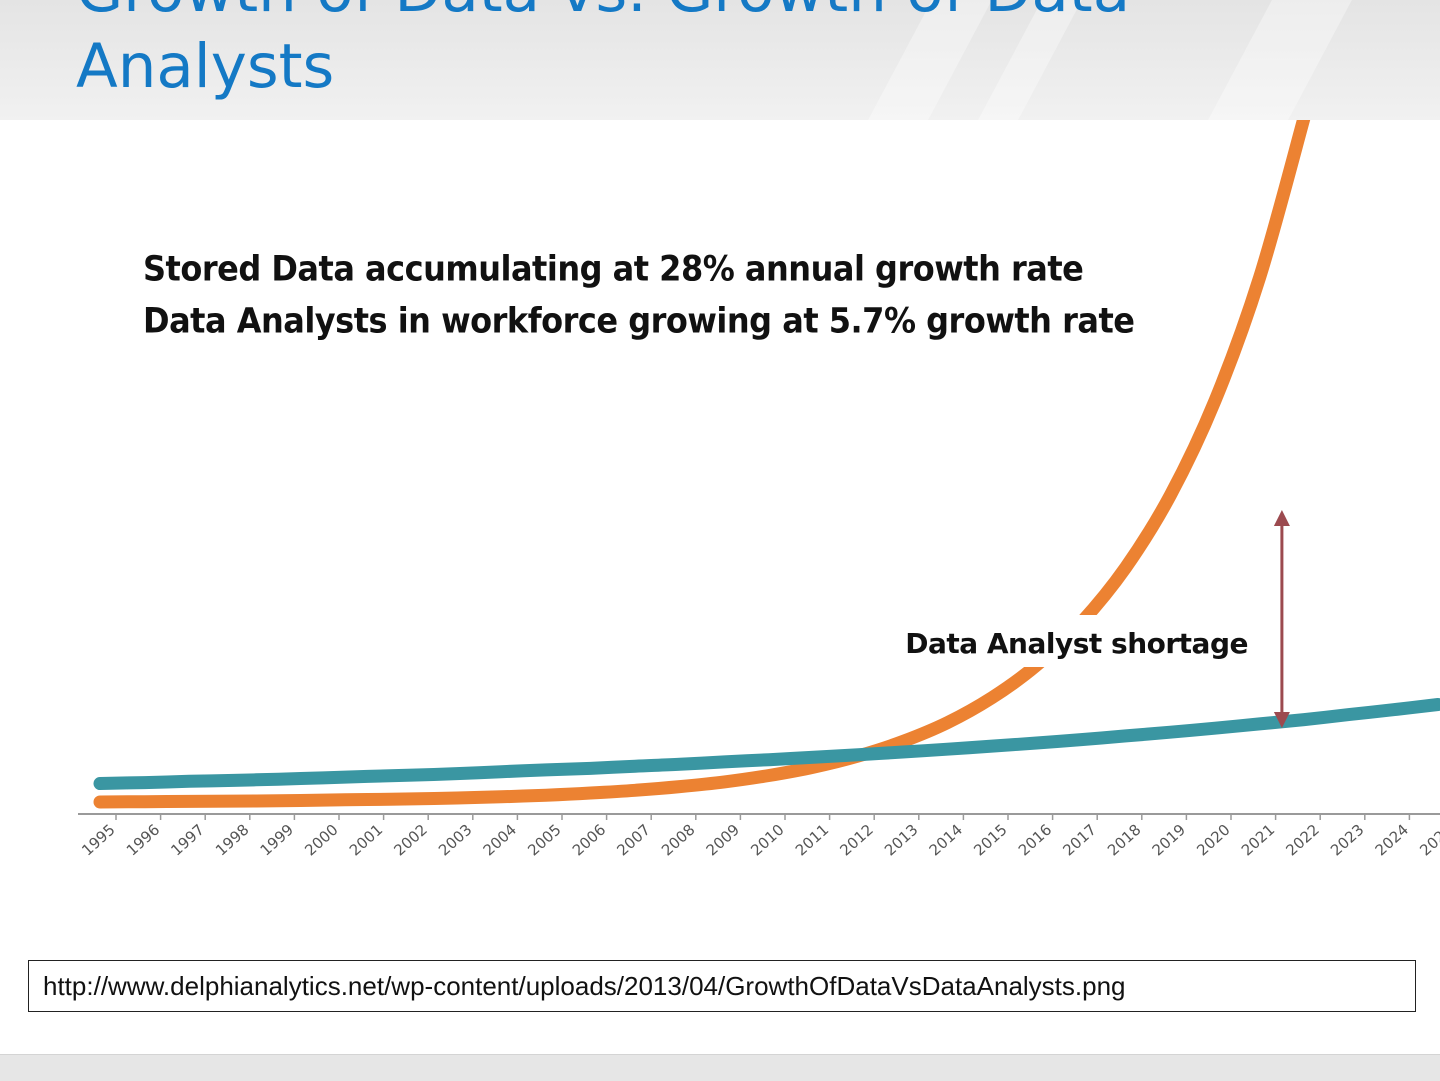 The width and height of the screenshot is (1440, 1081). Describe the element at coordinates (98, 840) in the screenshot. I see `x-tick-label: 1995` at that location.